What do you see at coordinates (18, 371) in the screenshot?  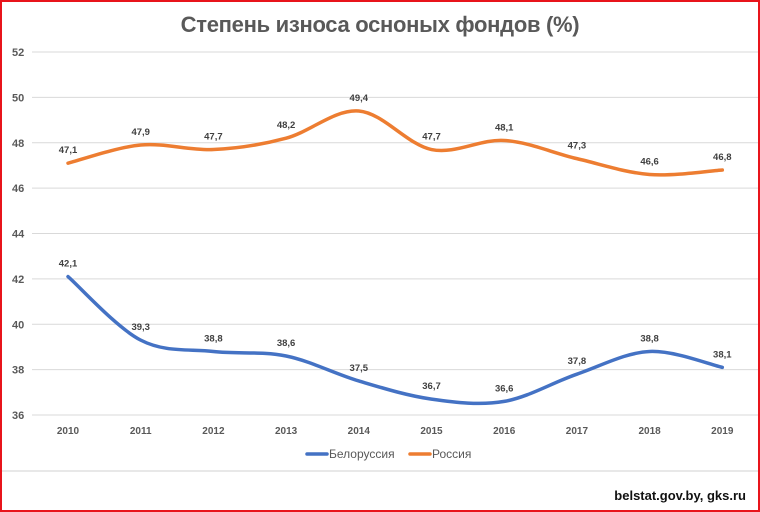 I see `y-tick-label: 38` at bounding box center [18, 371].